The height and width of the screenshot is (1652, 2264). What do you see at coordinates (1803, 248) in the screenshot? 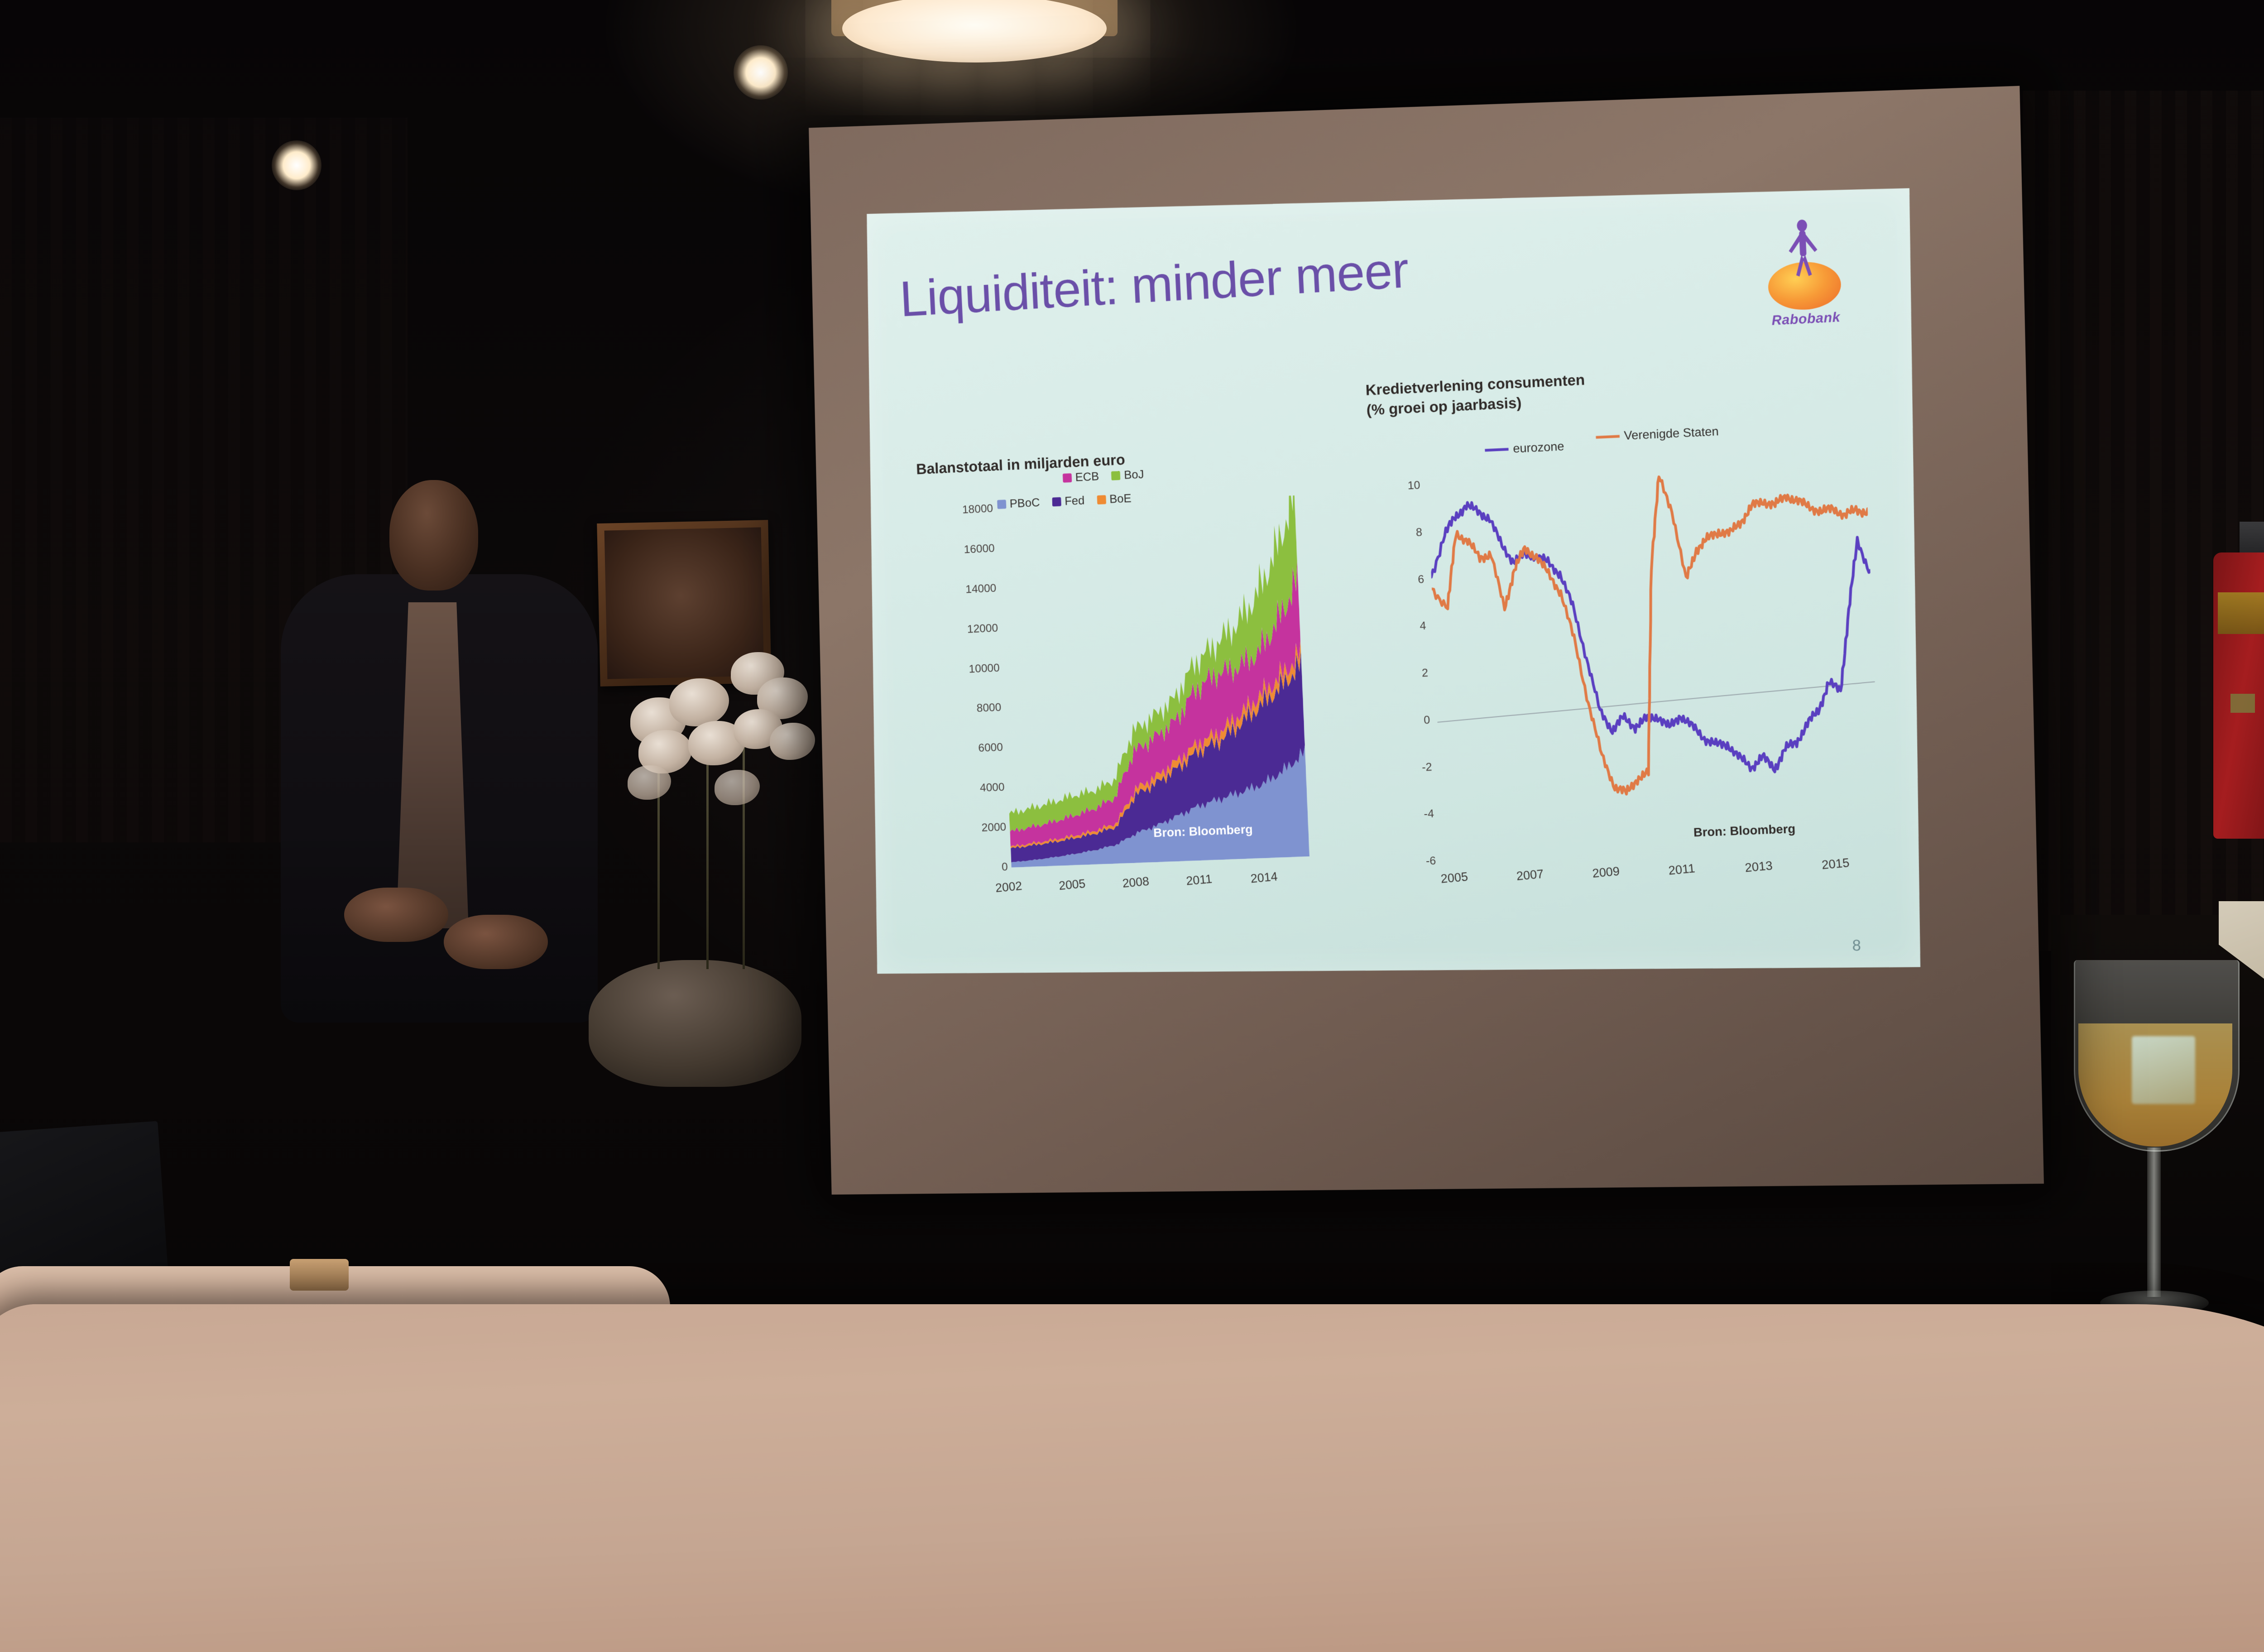
I see `logo-figure-icon` at bounding box center [1803, 248].